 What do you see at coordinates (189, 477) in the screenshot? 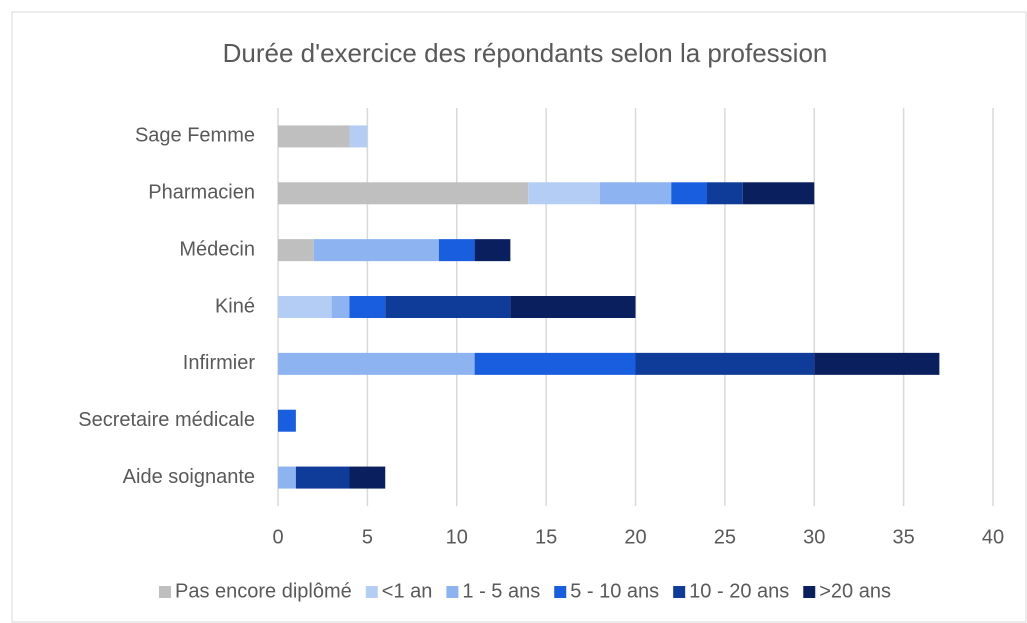
I see `y-tick-label: Aide soignante` at bounding box center [189, 477].